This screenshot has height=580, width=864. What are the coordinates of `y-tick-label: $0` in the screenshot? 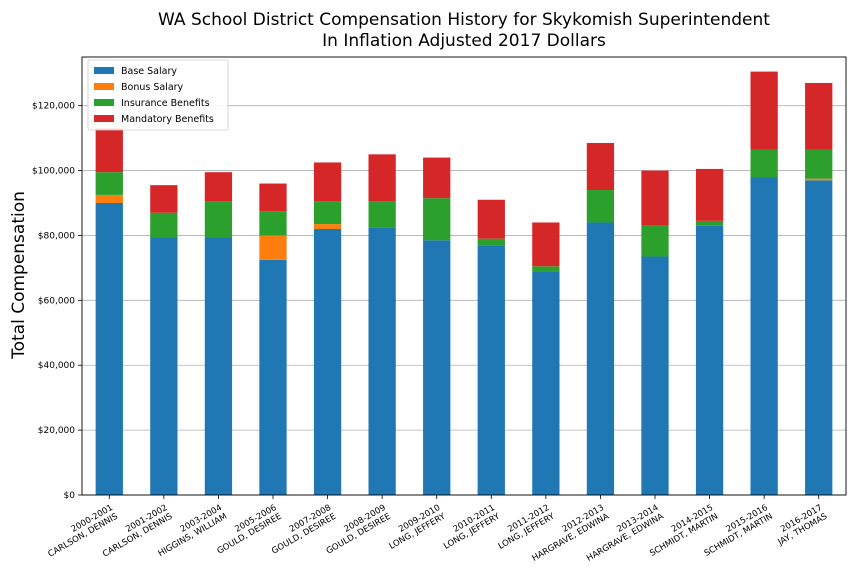 It's located at (70, 496).